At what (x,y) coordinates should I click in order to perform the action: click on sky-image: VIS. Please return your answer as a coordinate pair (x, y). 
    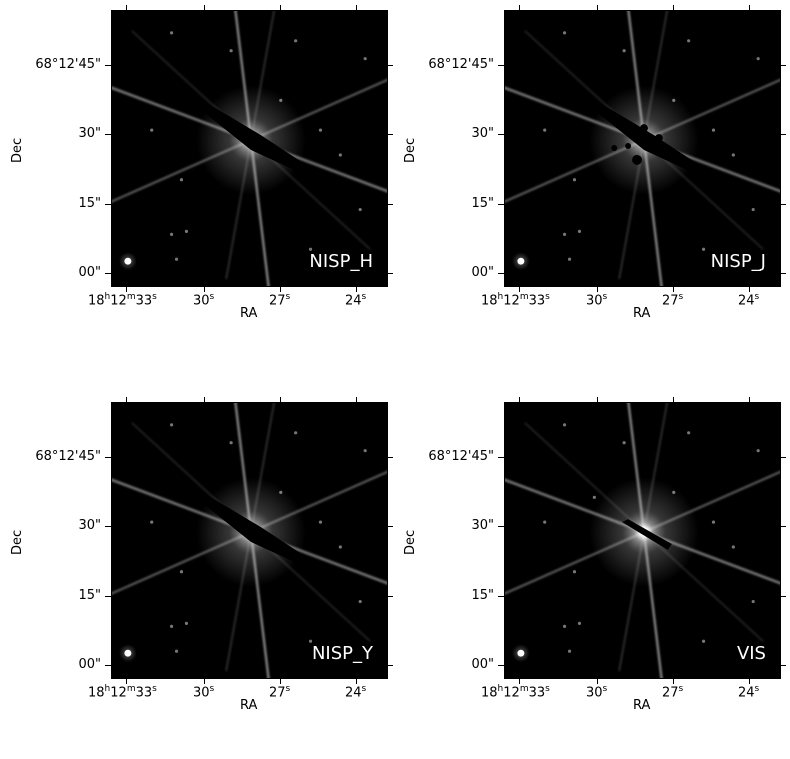
    Looking at the image, I should click on (642, 540).